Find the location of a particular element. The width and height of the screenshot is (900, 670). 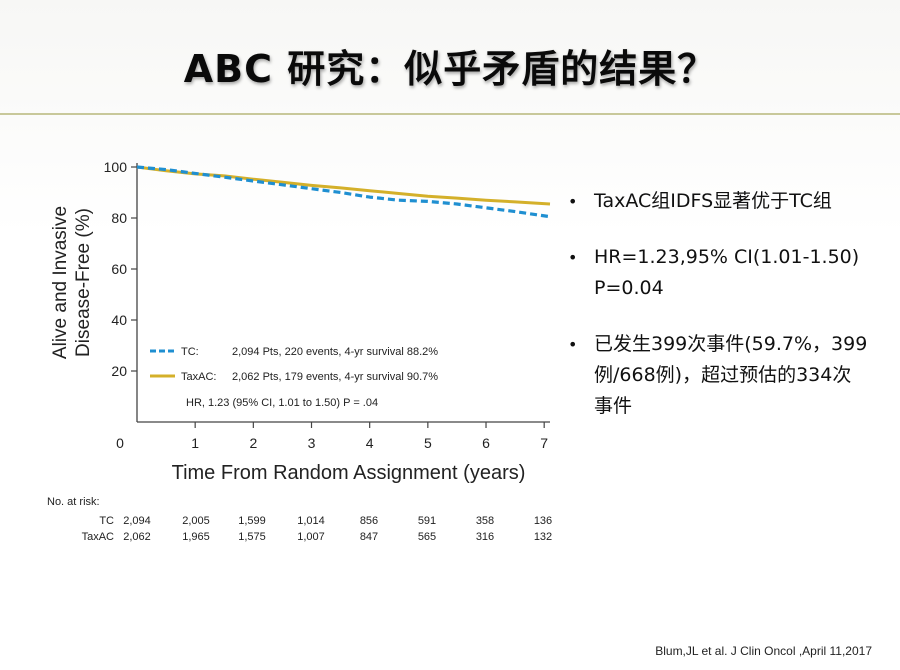

x-tick-label: 7 is located at coordinates (544, 443).